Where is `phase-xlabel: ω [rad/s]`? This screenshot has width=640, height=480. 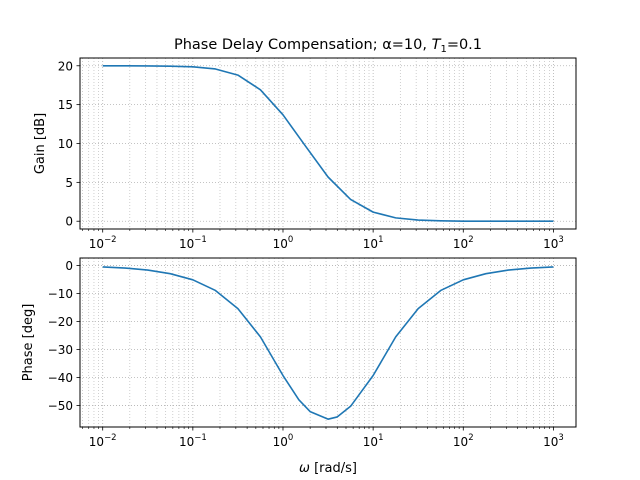 phase-xlabel: ω [rad/s] is located at coordinates (328, 468).